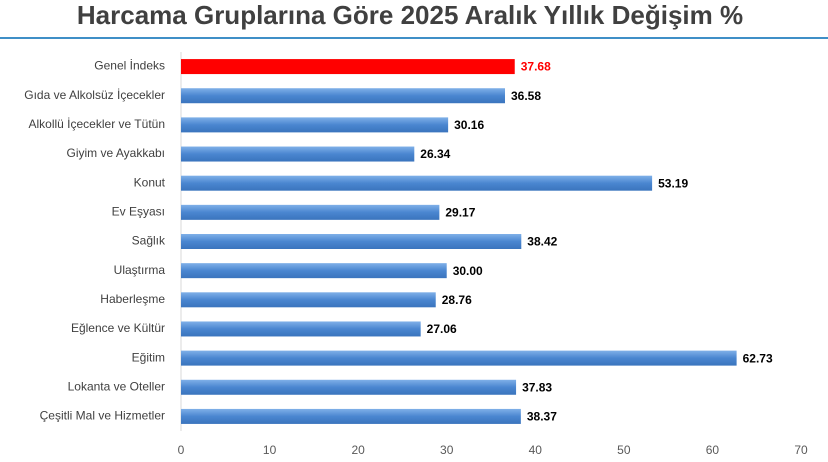 This screenshot has height=462, width=828. I want to click on value-label: 36.58, so click(526, 96).